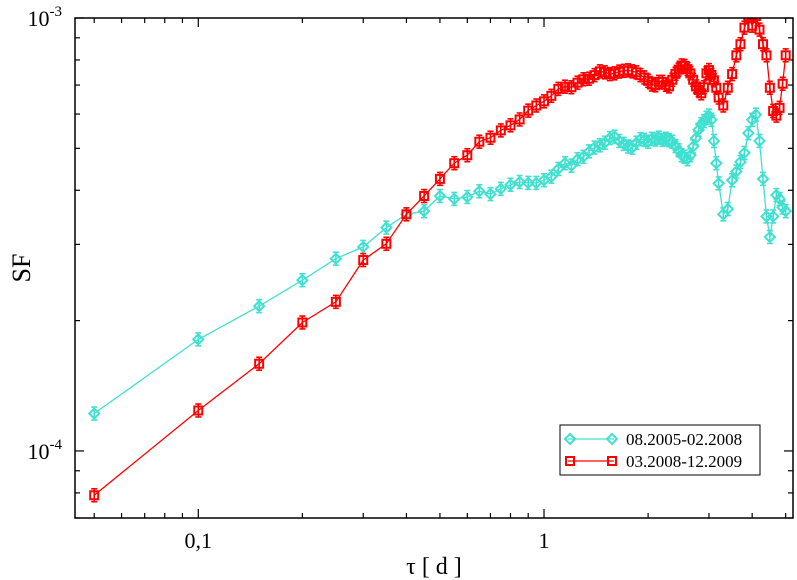 The height and width of the screenshot is (580, 797). Describe the element at coordinates (45, 17) in the screenshot. I see `y-tick-label: 10⁻³` at that location.